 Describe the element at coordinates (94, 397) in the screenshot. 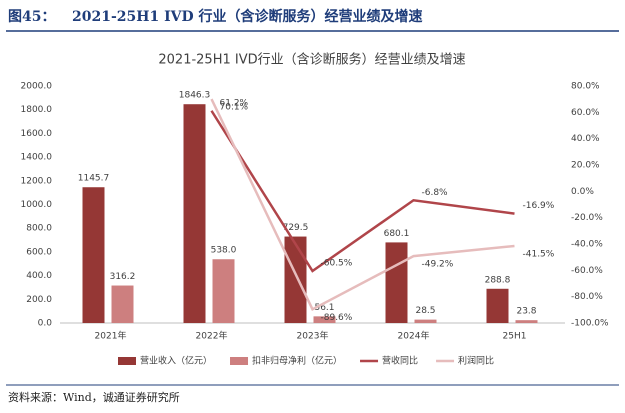

I see `source: 资料来源：Wind，诚通证券研究所` at that location.